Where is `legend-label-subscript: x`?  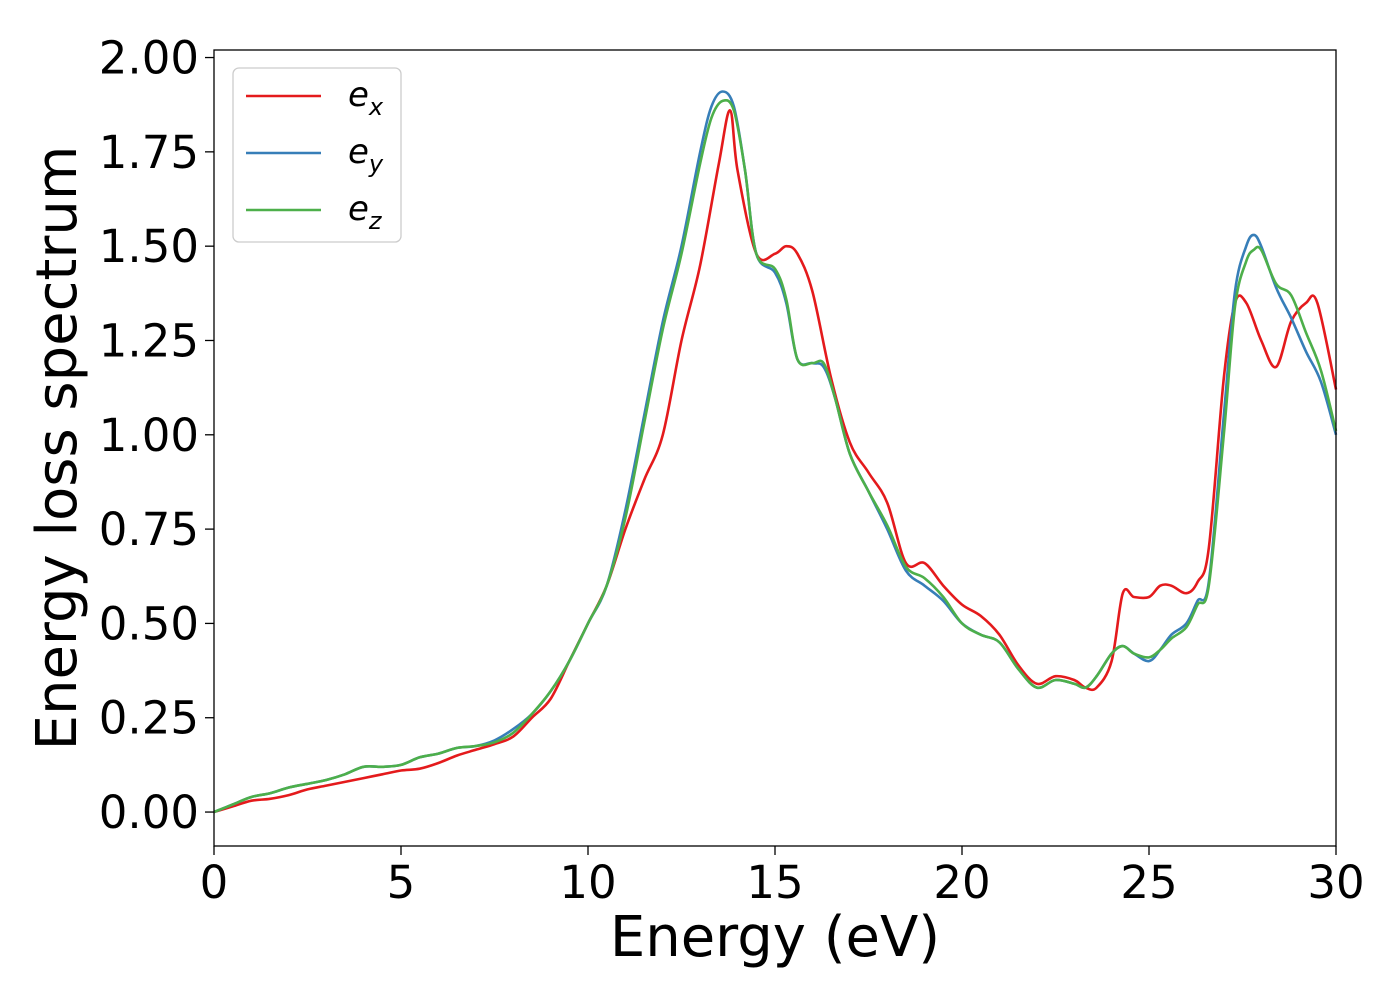 legend-label-subscript: x is located at coordinates (376, 107).